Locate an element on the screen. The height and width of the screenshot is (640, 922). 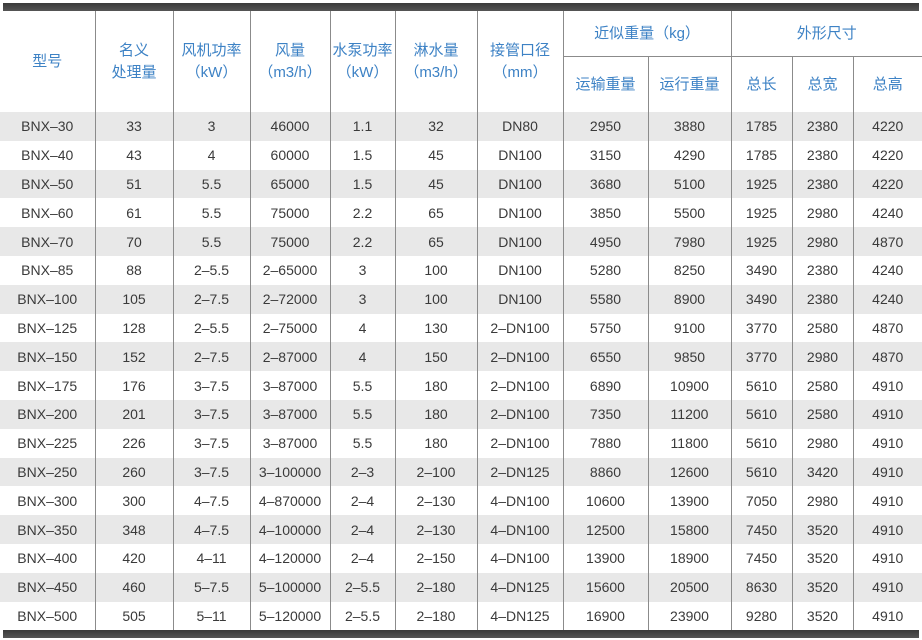
cell-air-volume: 3–100000 is located at coordinates (289, 472).